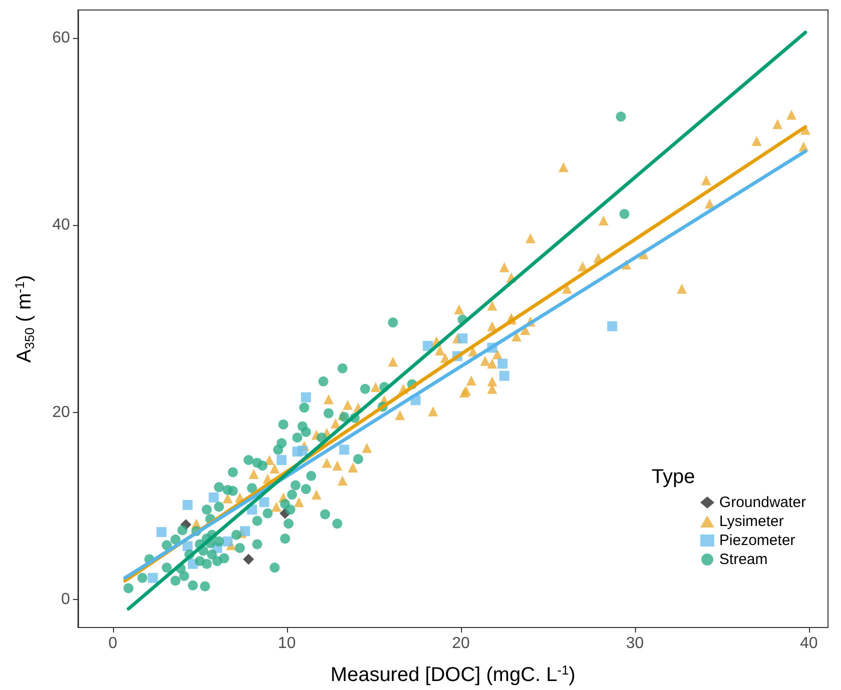 The image size is (841, 690). I want to click on x-tick-label: 20, so click(461, 643).